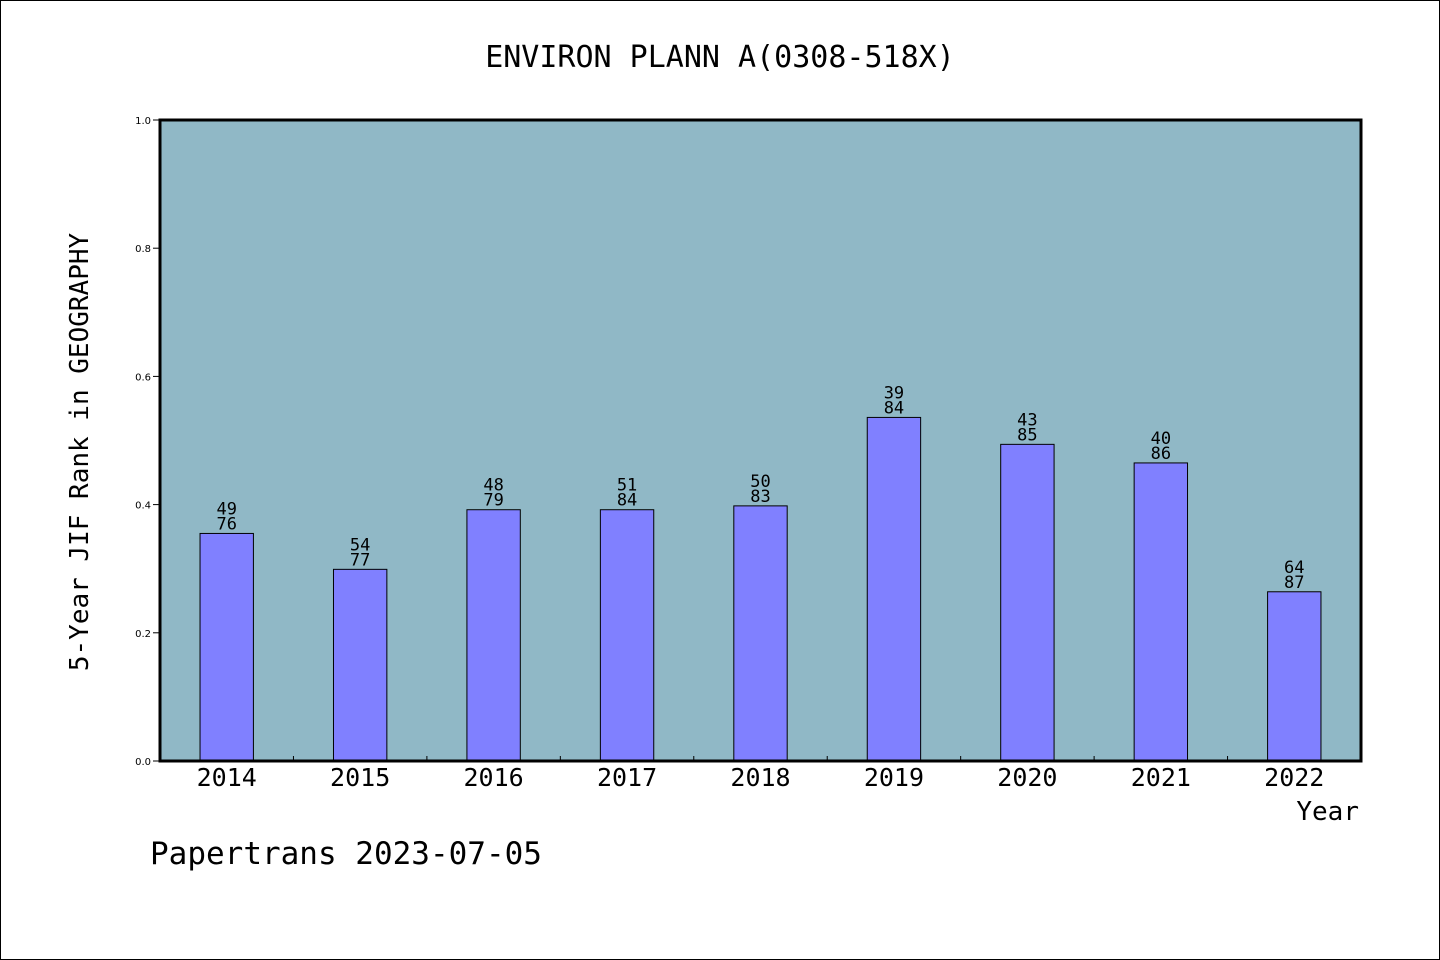  What do you see at coordinates (1294, 568) in the screenshot?
I see `bar-label-top-2022: 64` at bounding box center [1294, 568].